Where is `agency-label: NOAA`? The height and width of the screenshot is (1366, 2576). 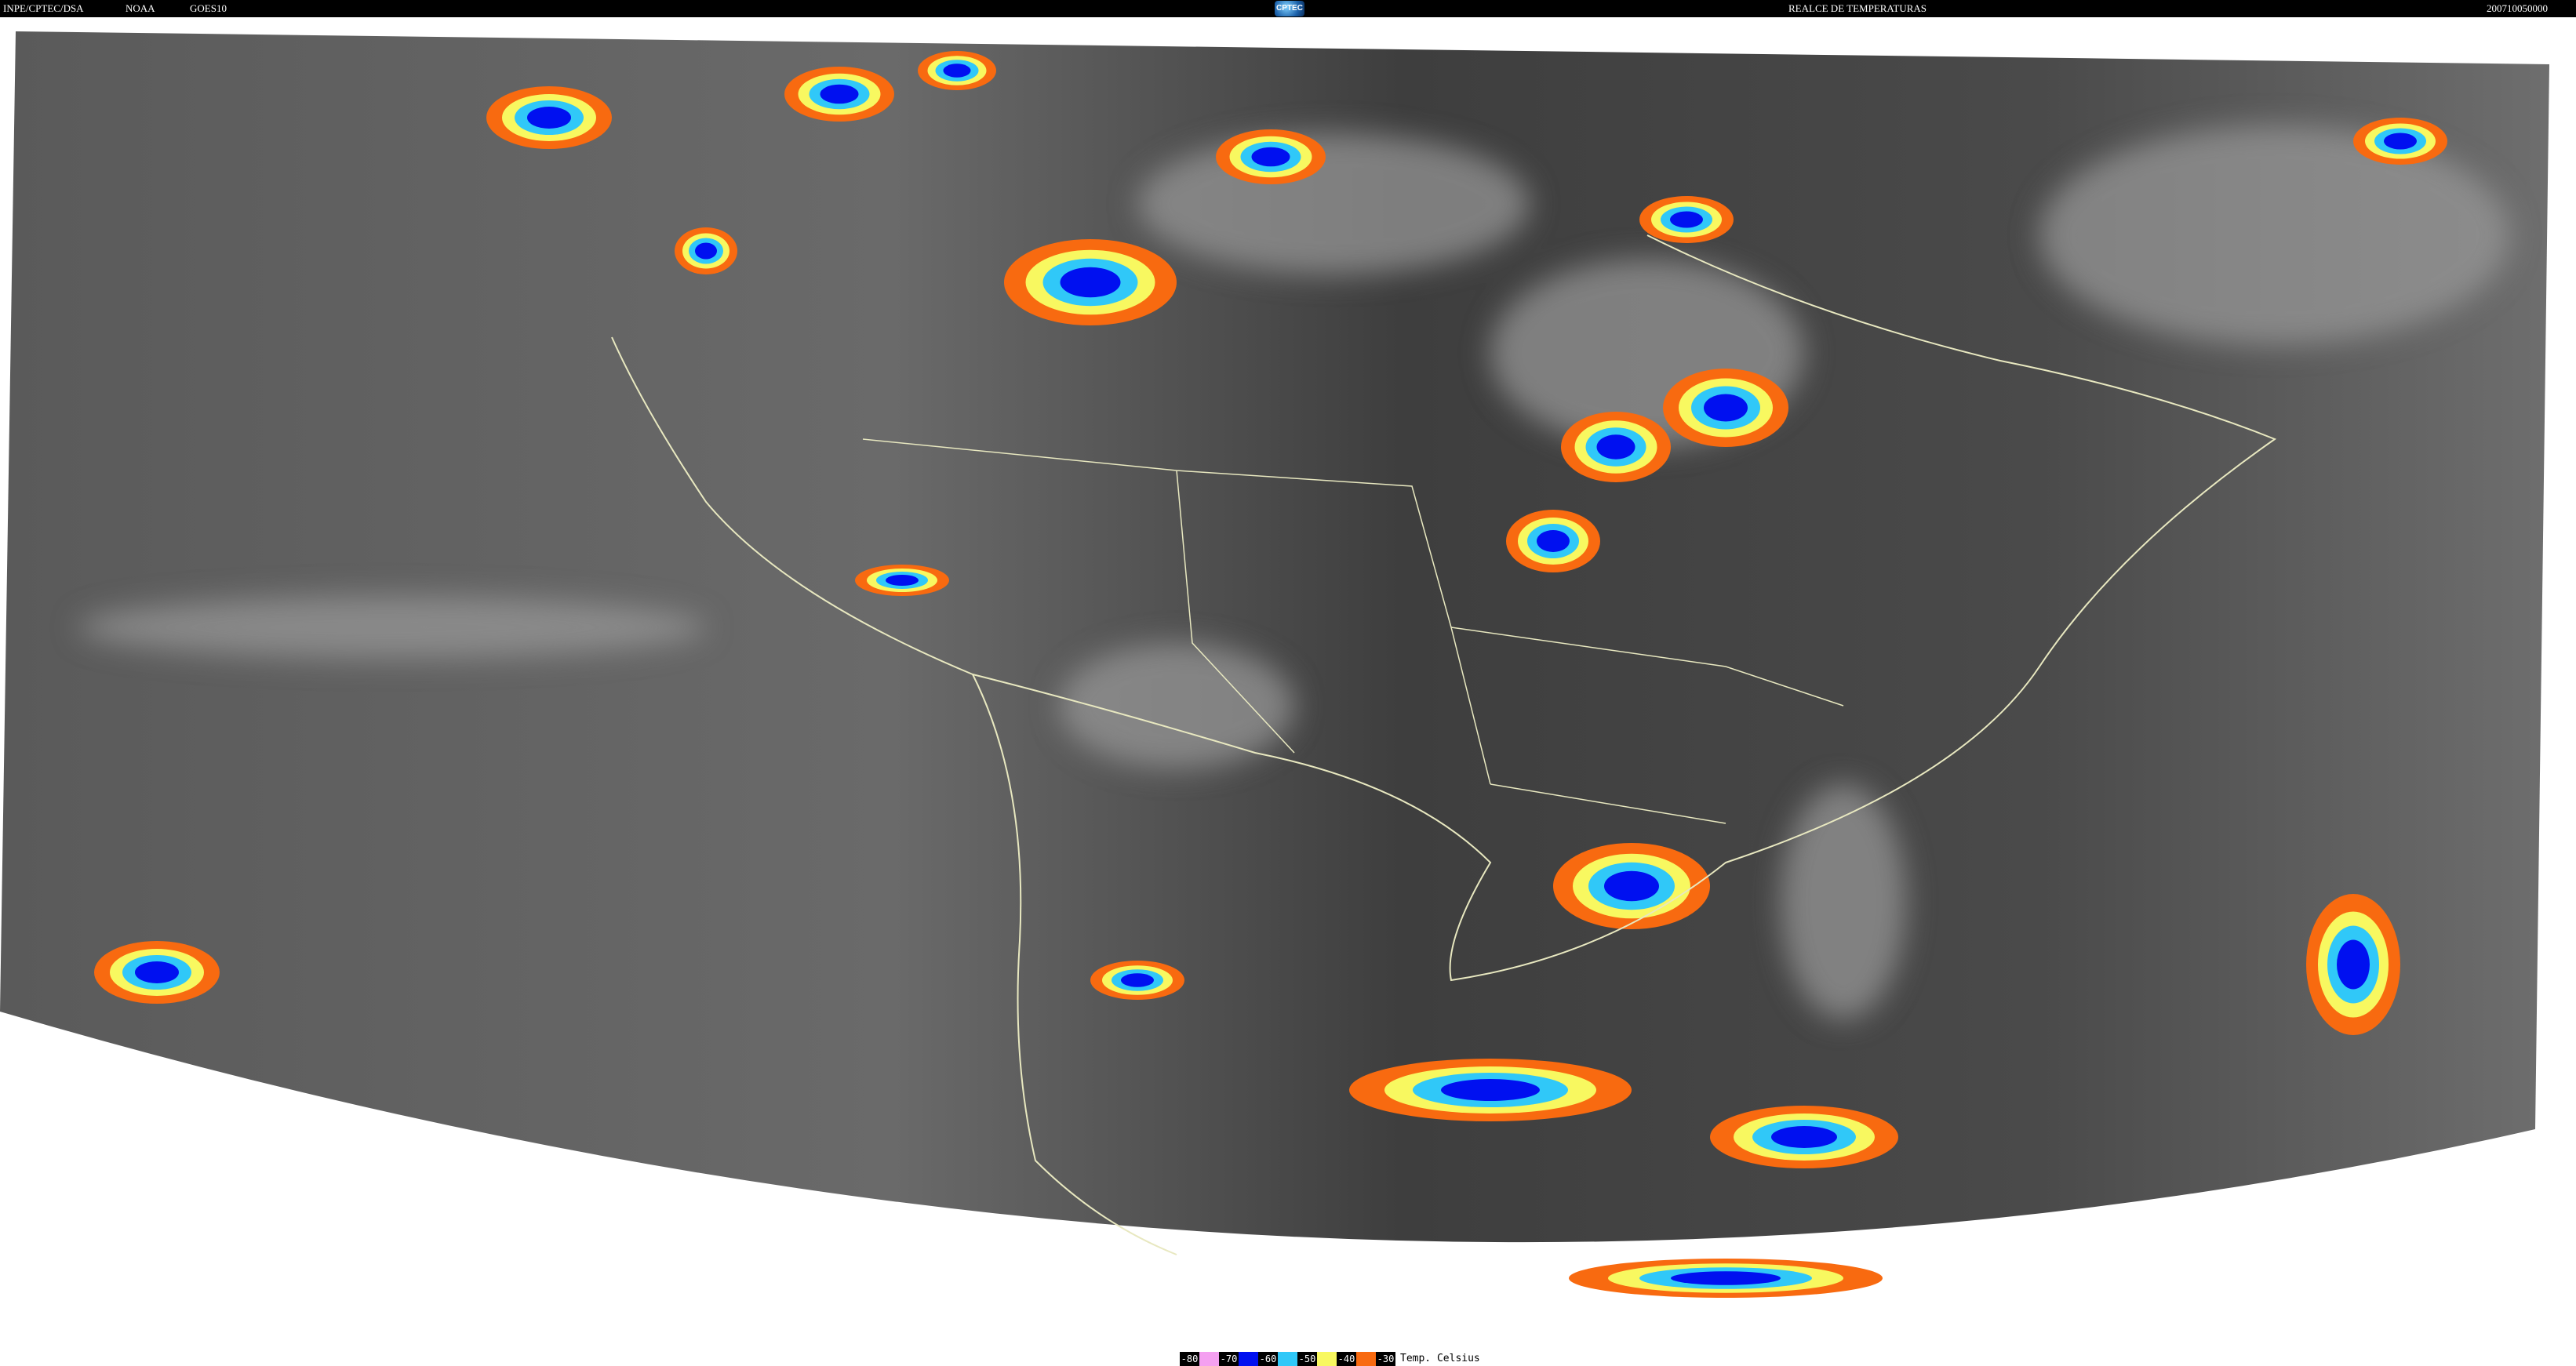
agency-label: NOAA is located at coordinates (140, 8).